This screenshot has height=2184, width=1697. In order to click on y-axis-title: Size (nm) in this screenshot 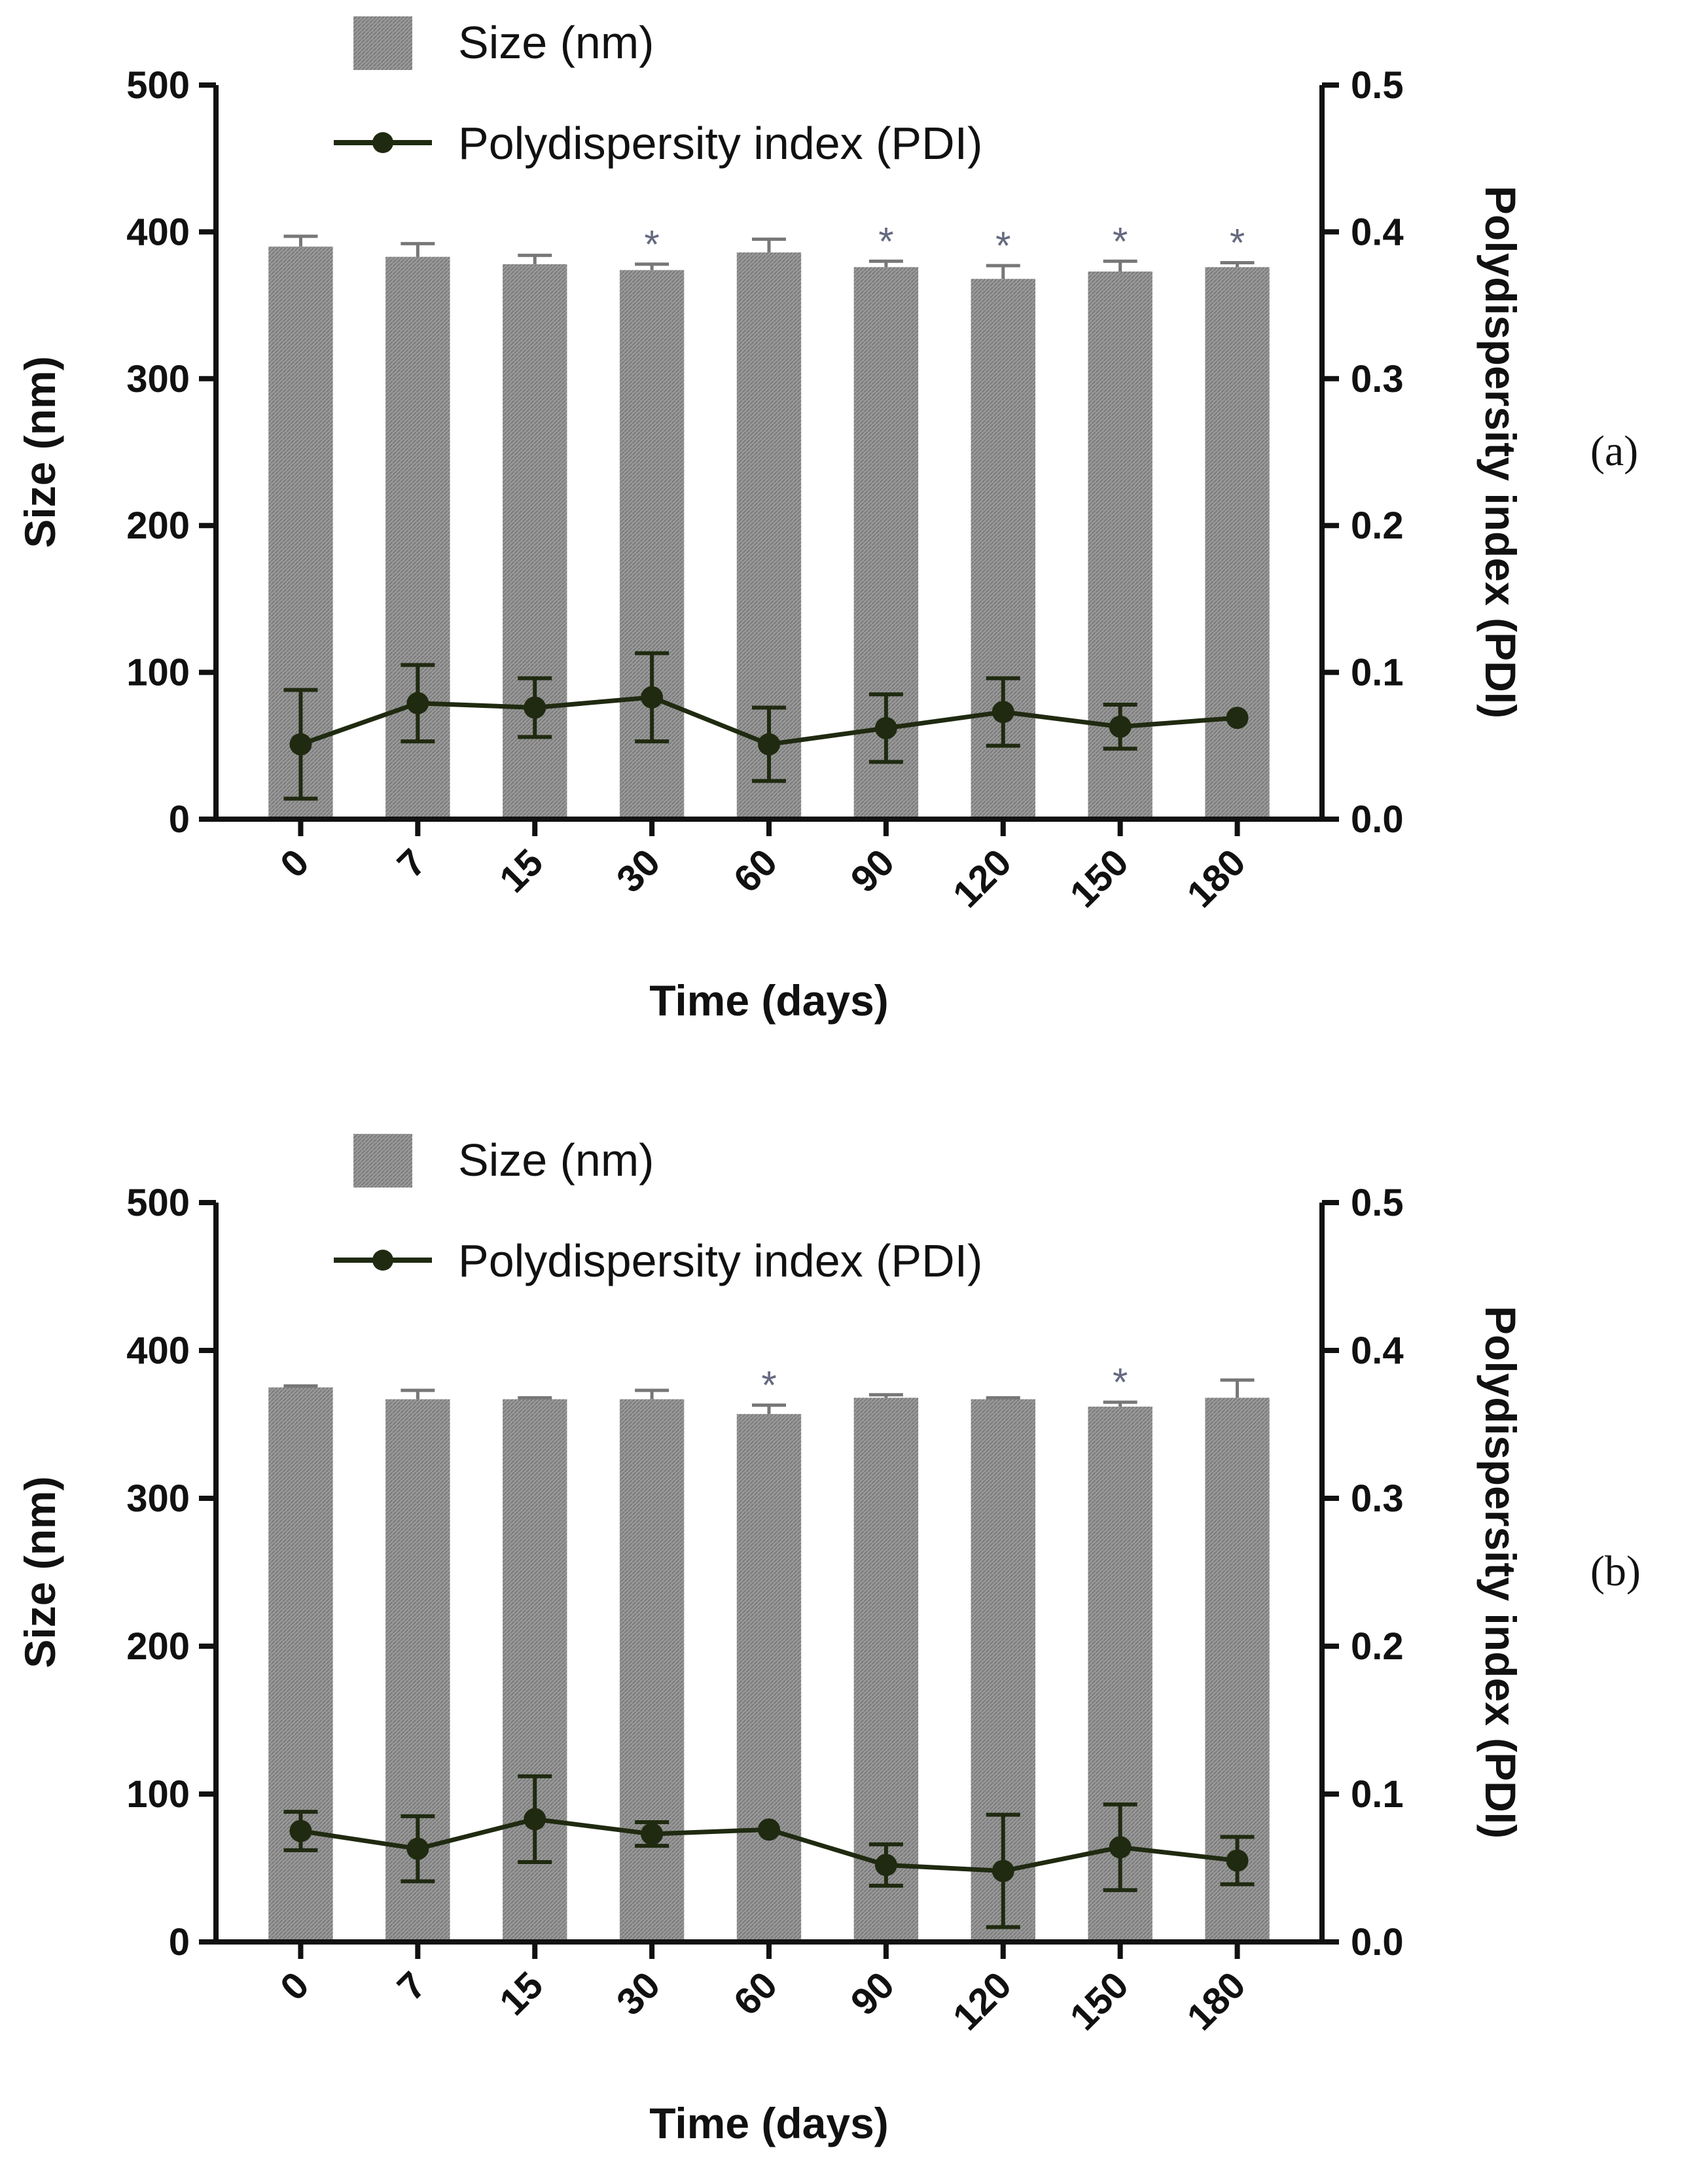, I will do `click(40, 452)`.